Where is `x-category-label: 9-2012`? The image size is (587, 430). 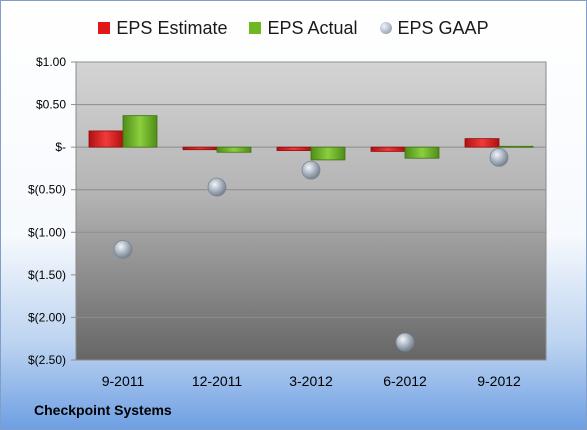 x-category-label: 9-2012 is located at coordinates (499, 381).